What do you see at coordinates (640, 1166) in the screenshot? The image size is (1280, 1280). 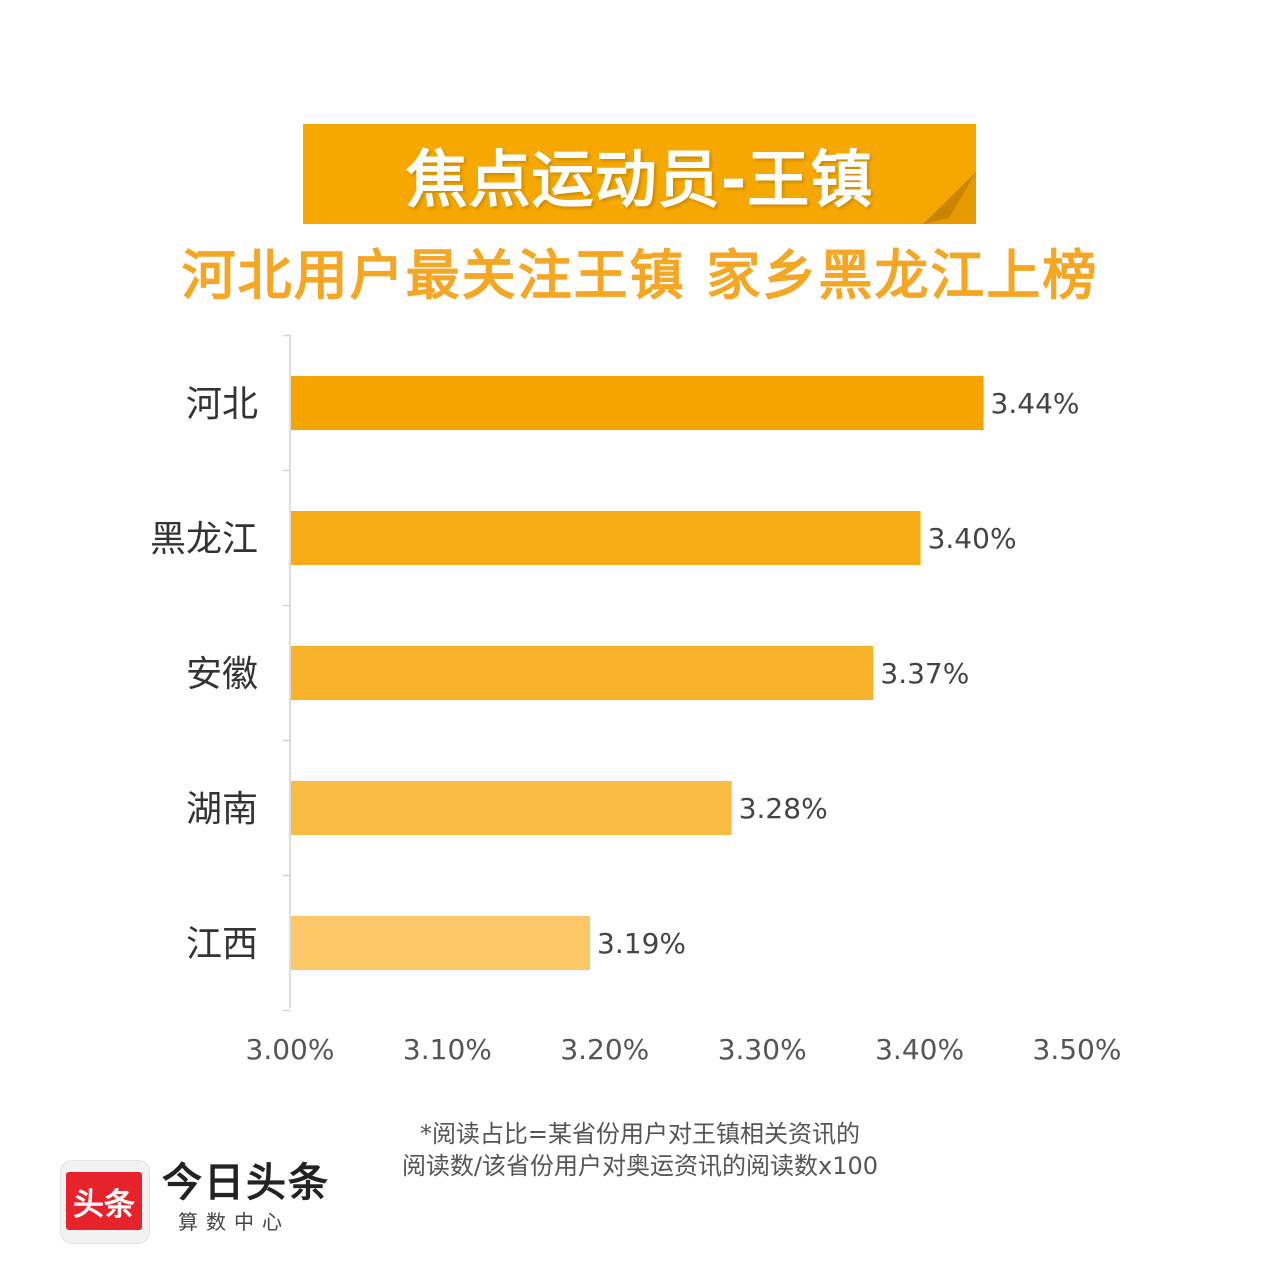 I see `footnote-line-2: 阅读数/该省份用户对奥运资讯的阅读数x100` at bounding box center [640, 1166].